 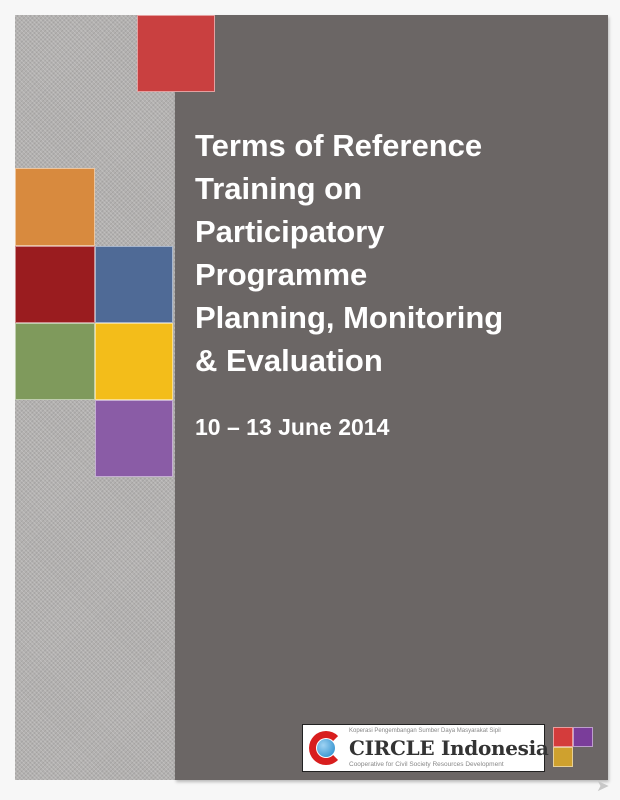 What do you see at coordinates (583, 737) in the screenshot?
I see `mini-purple-square` at bounding box center [583, 737].